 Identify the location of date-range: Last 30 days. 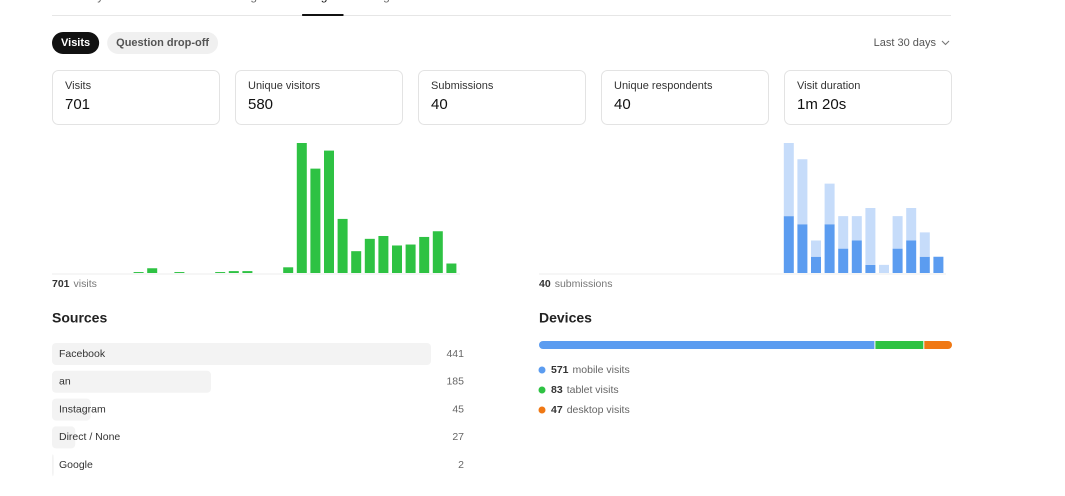
(905, 43).